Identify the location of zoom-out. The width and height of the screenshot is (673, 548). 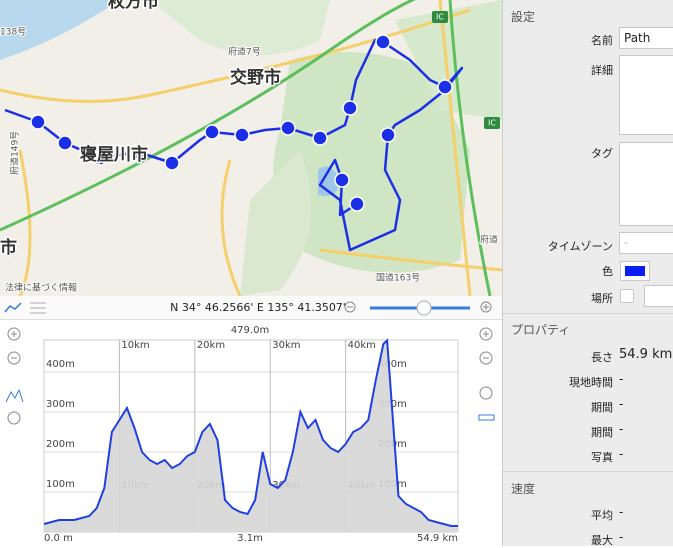
(350, 307).